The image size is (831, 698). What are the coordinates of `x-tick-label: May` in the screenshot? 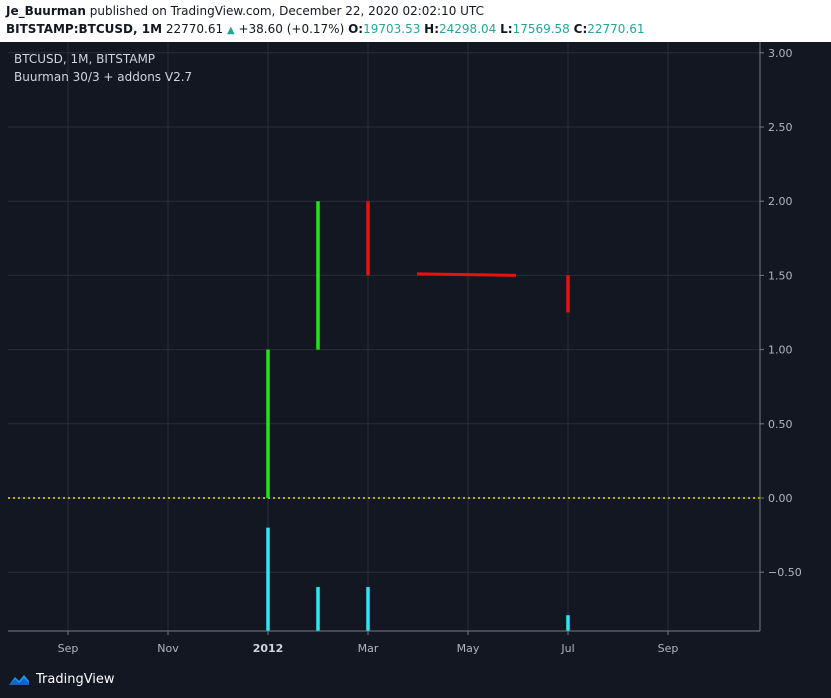 It's located at (468, 648).